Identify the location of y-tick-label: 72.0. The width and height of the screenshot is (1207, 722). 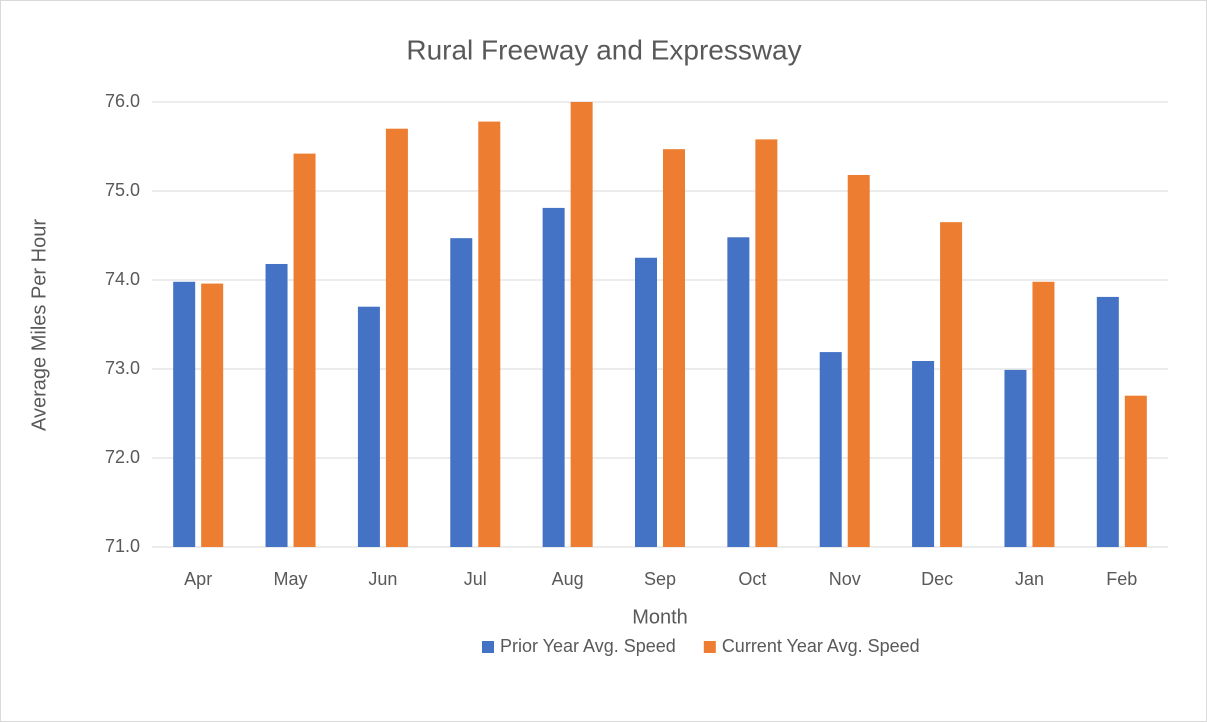
(122, 457).